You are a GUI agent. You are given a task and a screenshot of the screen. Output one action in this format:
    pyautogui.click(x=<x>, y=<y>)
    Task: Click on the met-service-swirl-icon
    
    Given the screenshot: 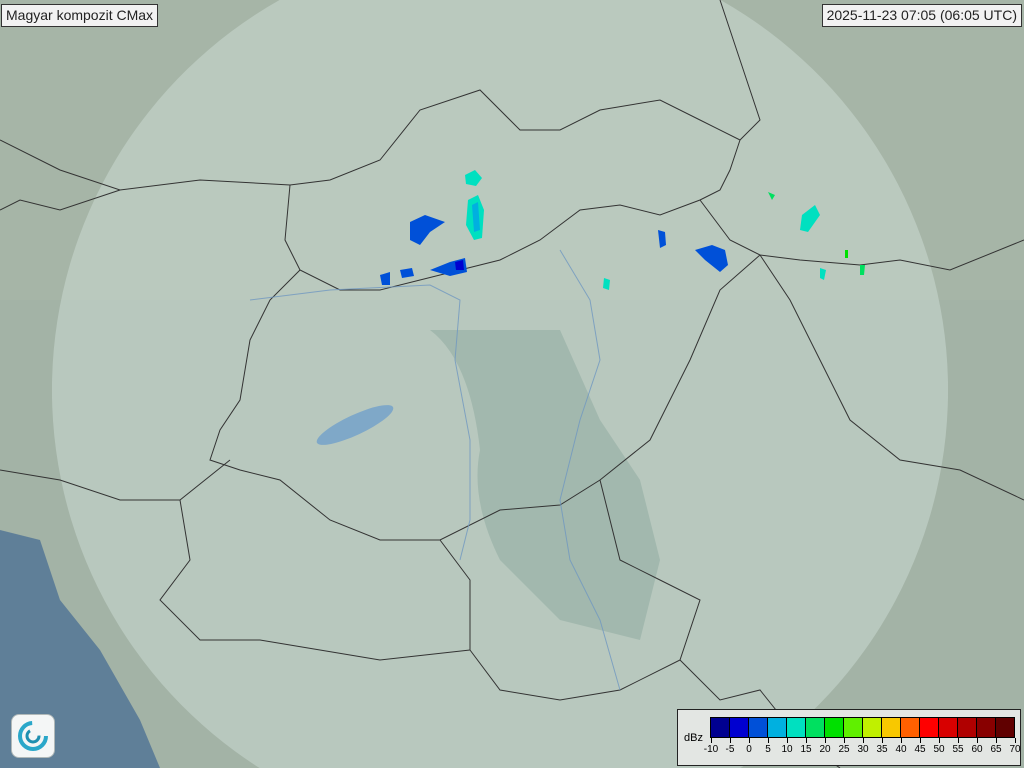 What is the action you would take?
    pyautogui.click(x=33, y=736)
    